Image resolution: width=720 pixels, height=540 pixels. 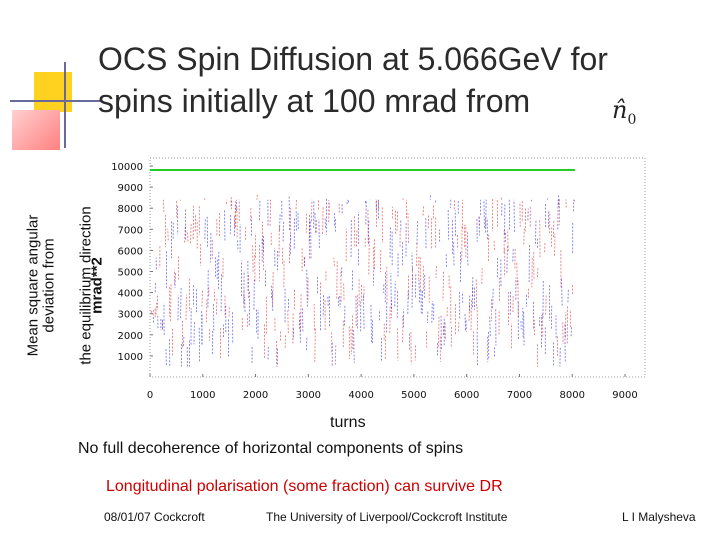 I want to click on x-tick-label: 7000, so click(x=519, y=395).